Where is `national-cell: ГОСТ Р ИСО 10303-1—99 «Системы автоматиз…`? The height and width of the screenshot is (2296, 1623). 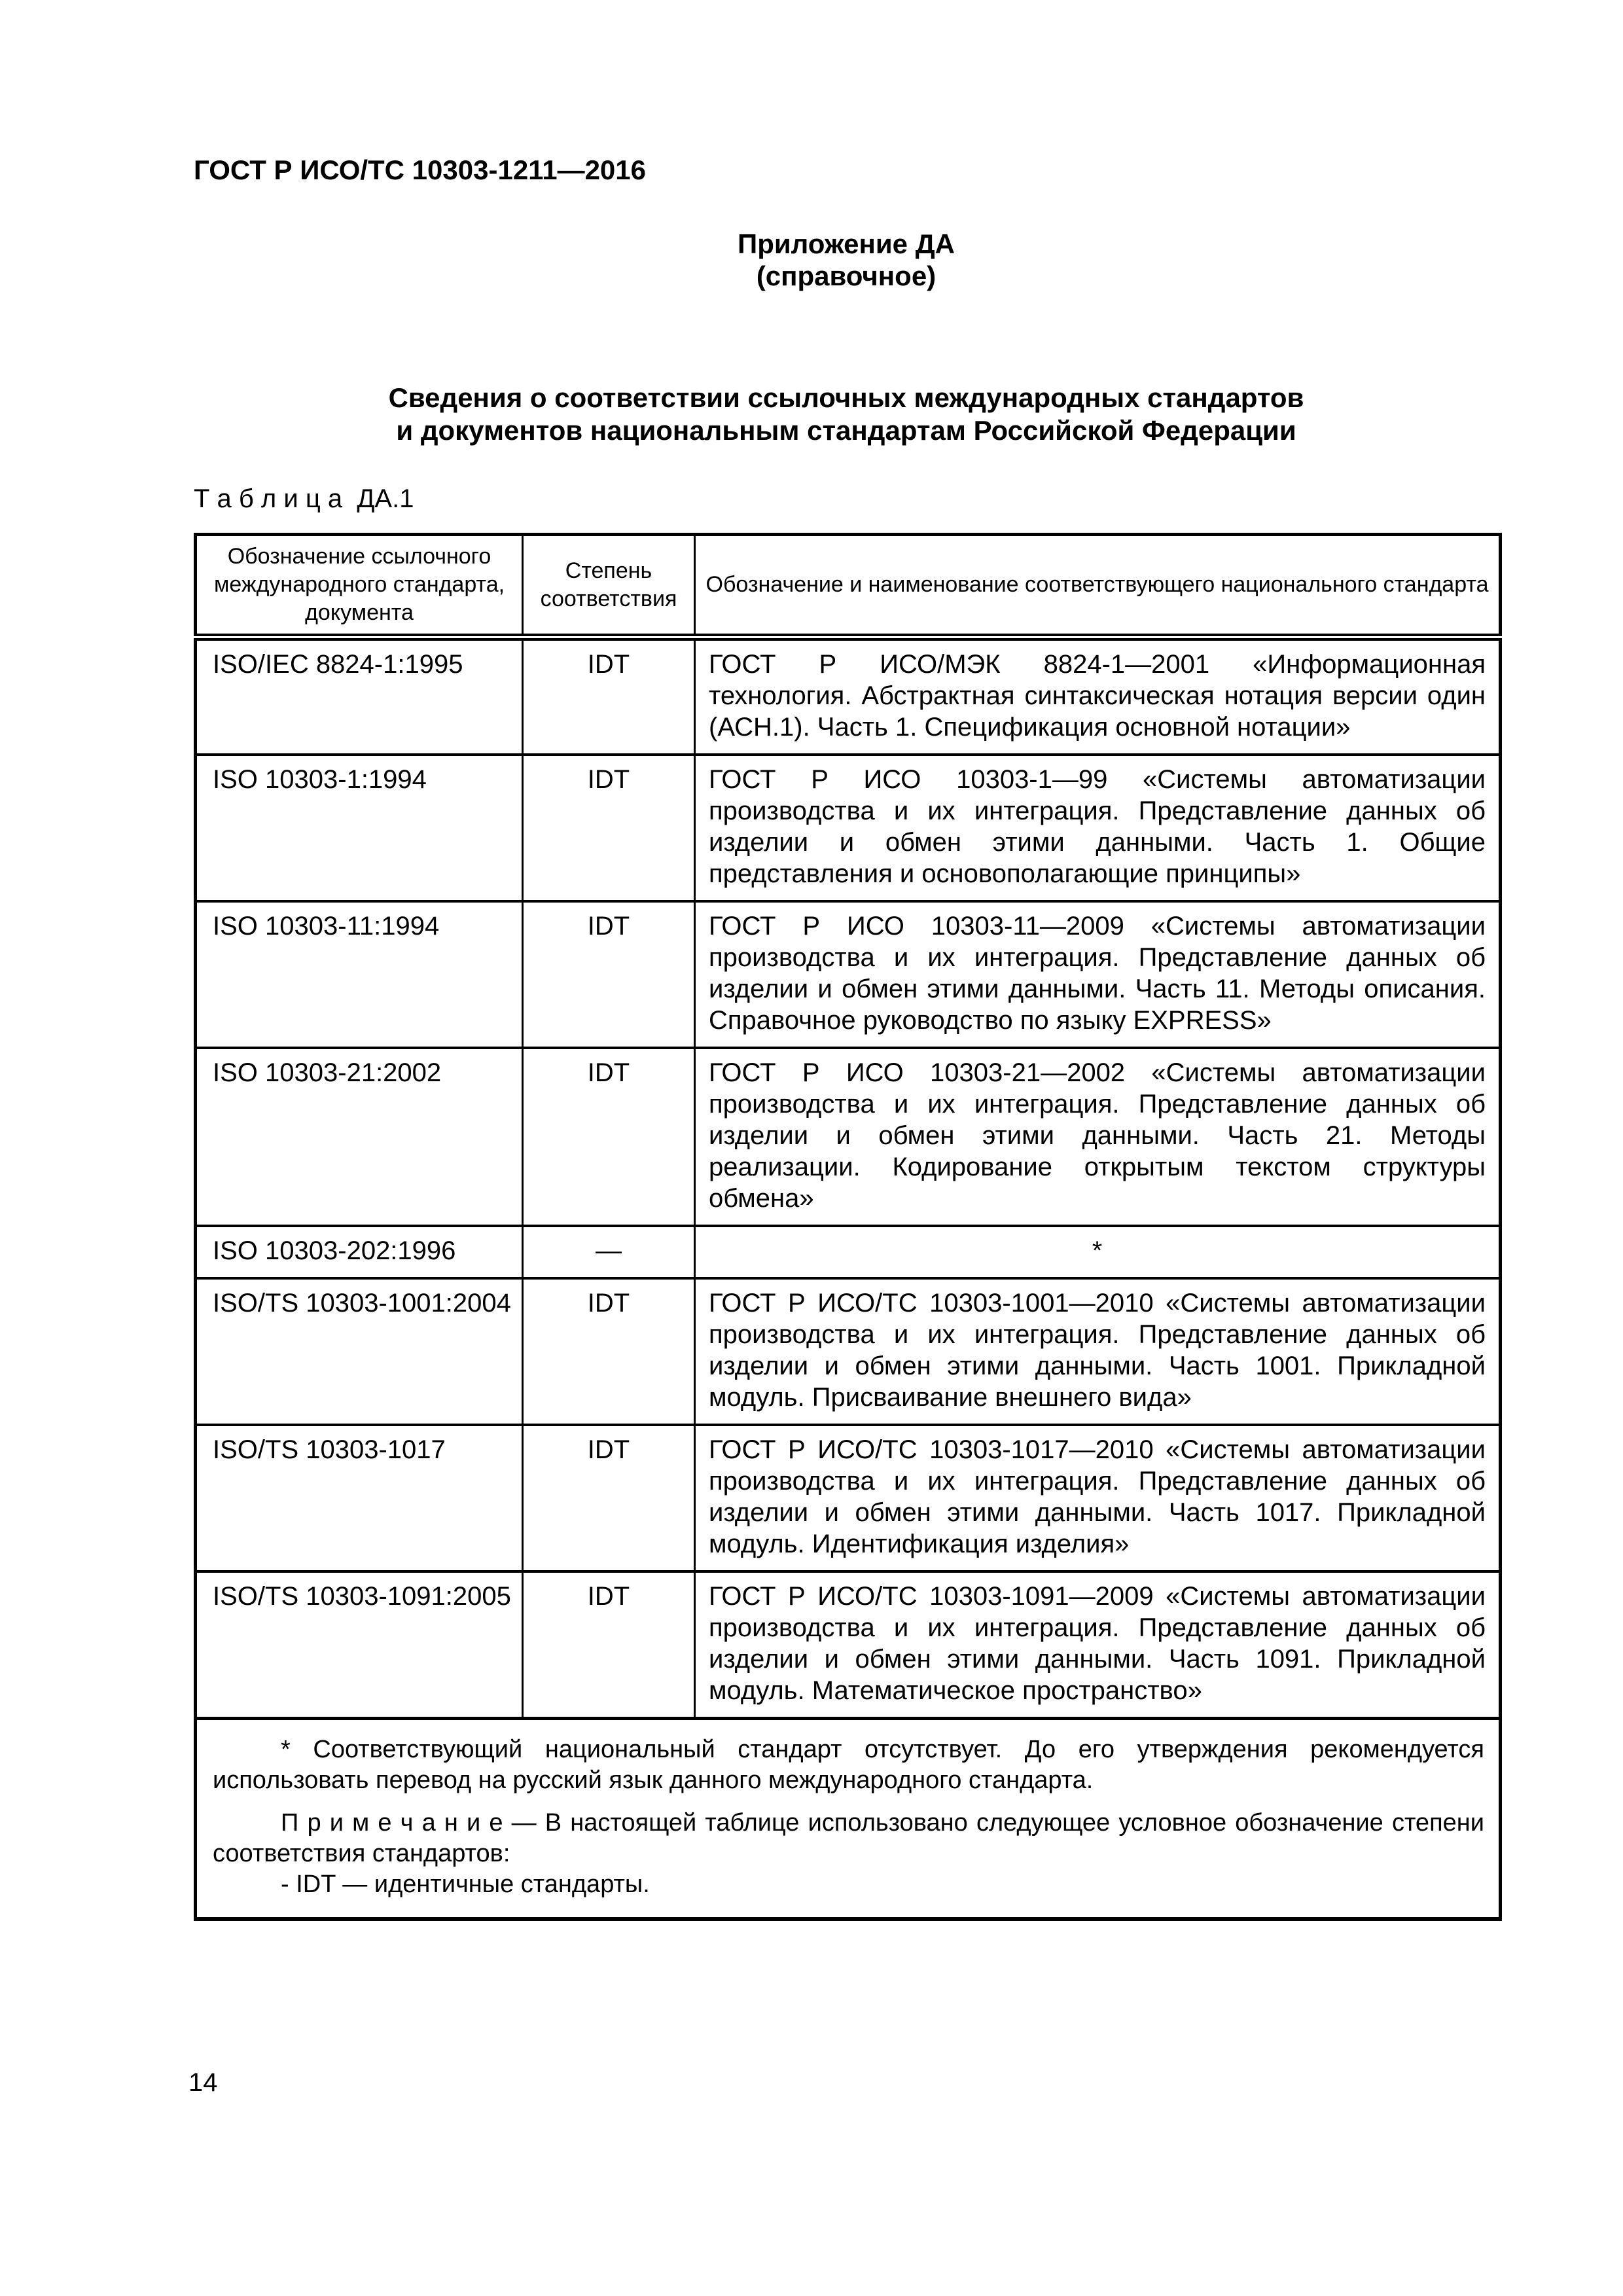 national-cell: ГОСТ Р ИСО 10303-1—99 «Системы автоматиз… is located at coordinates (1097, 828).